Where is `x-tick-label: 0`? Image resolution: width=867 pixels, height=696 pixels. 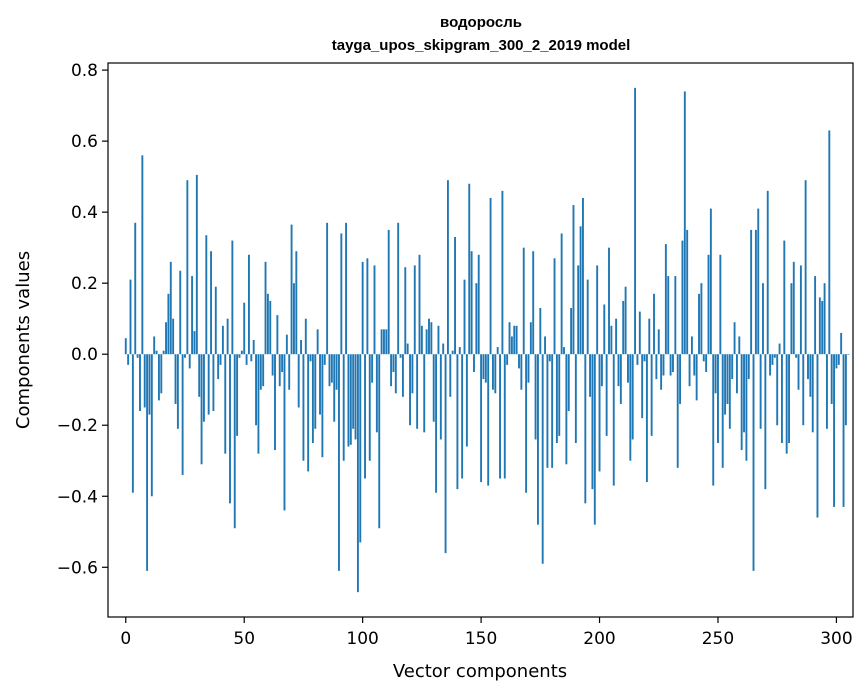 x-tick-label: 0 is located at coordinates (125, 639).